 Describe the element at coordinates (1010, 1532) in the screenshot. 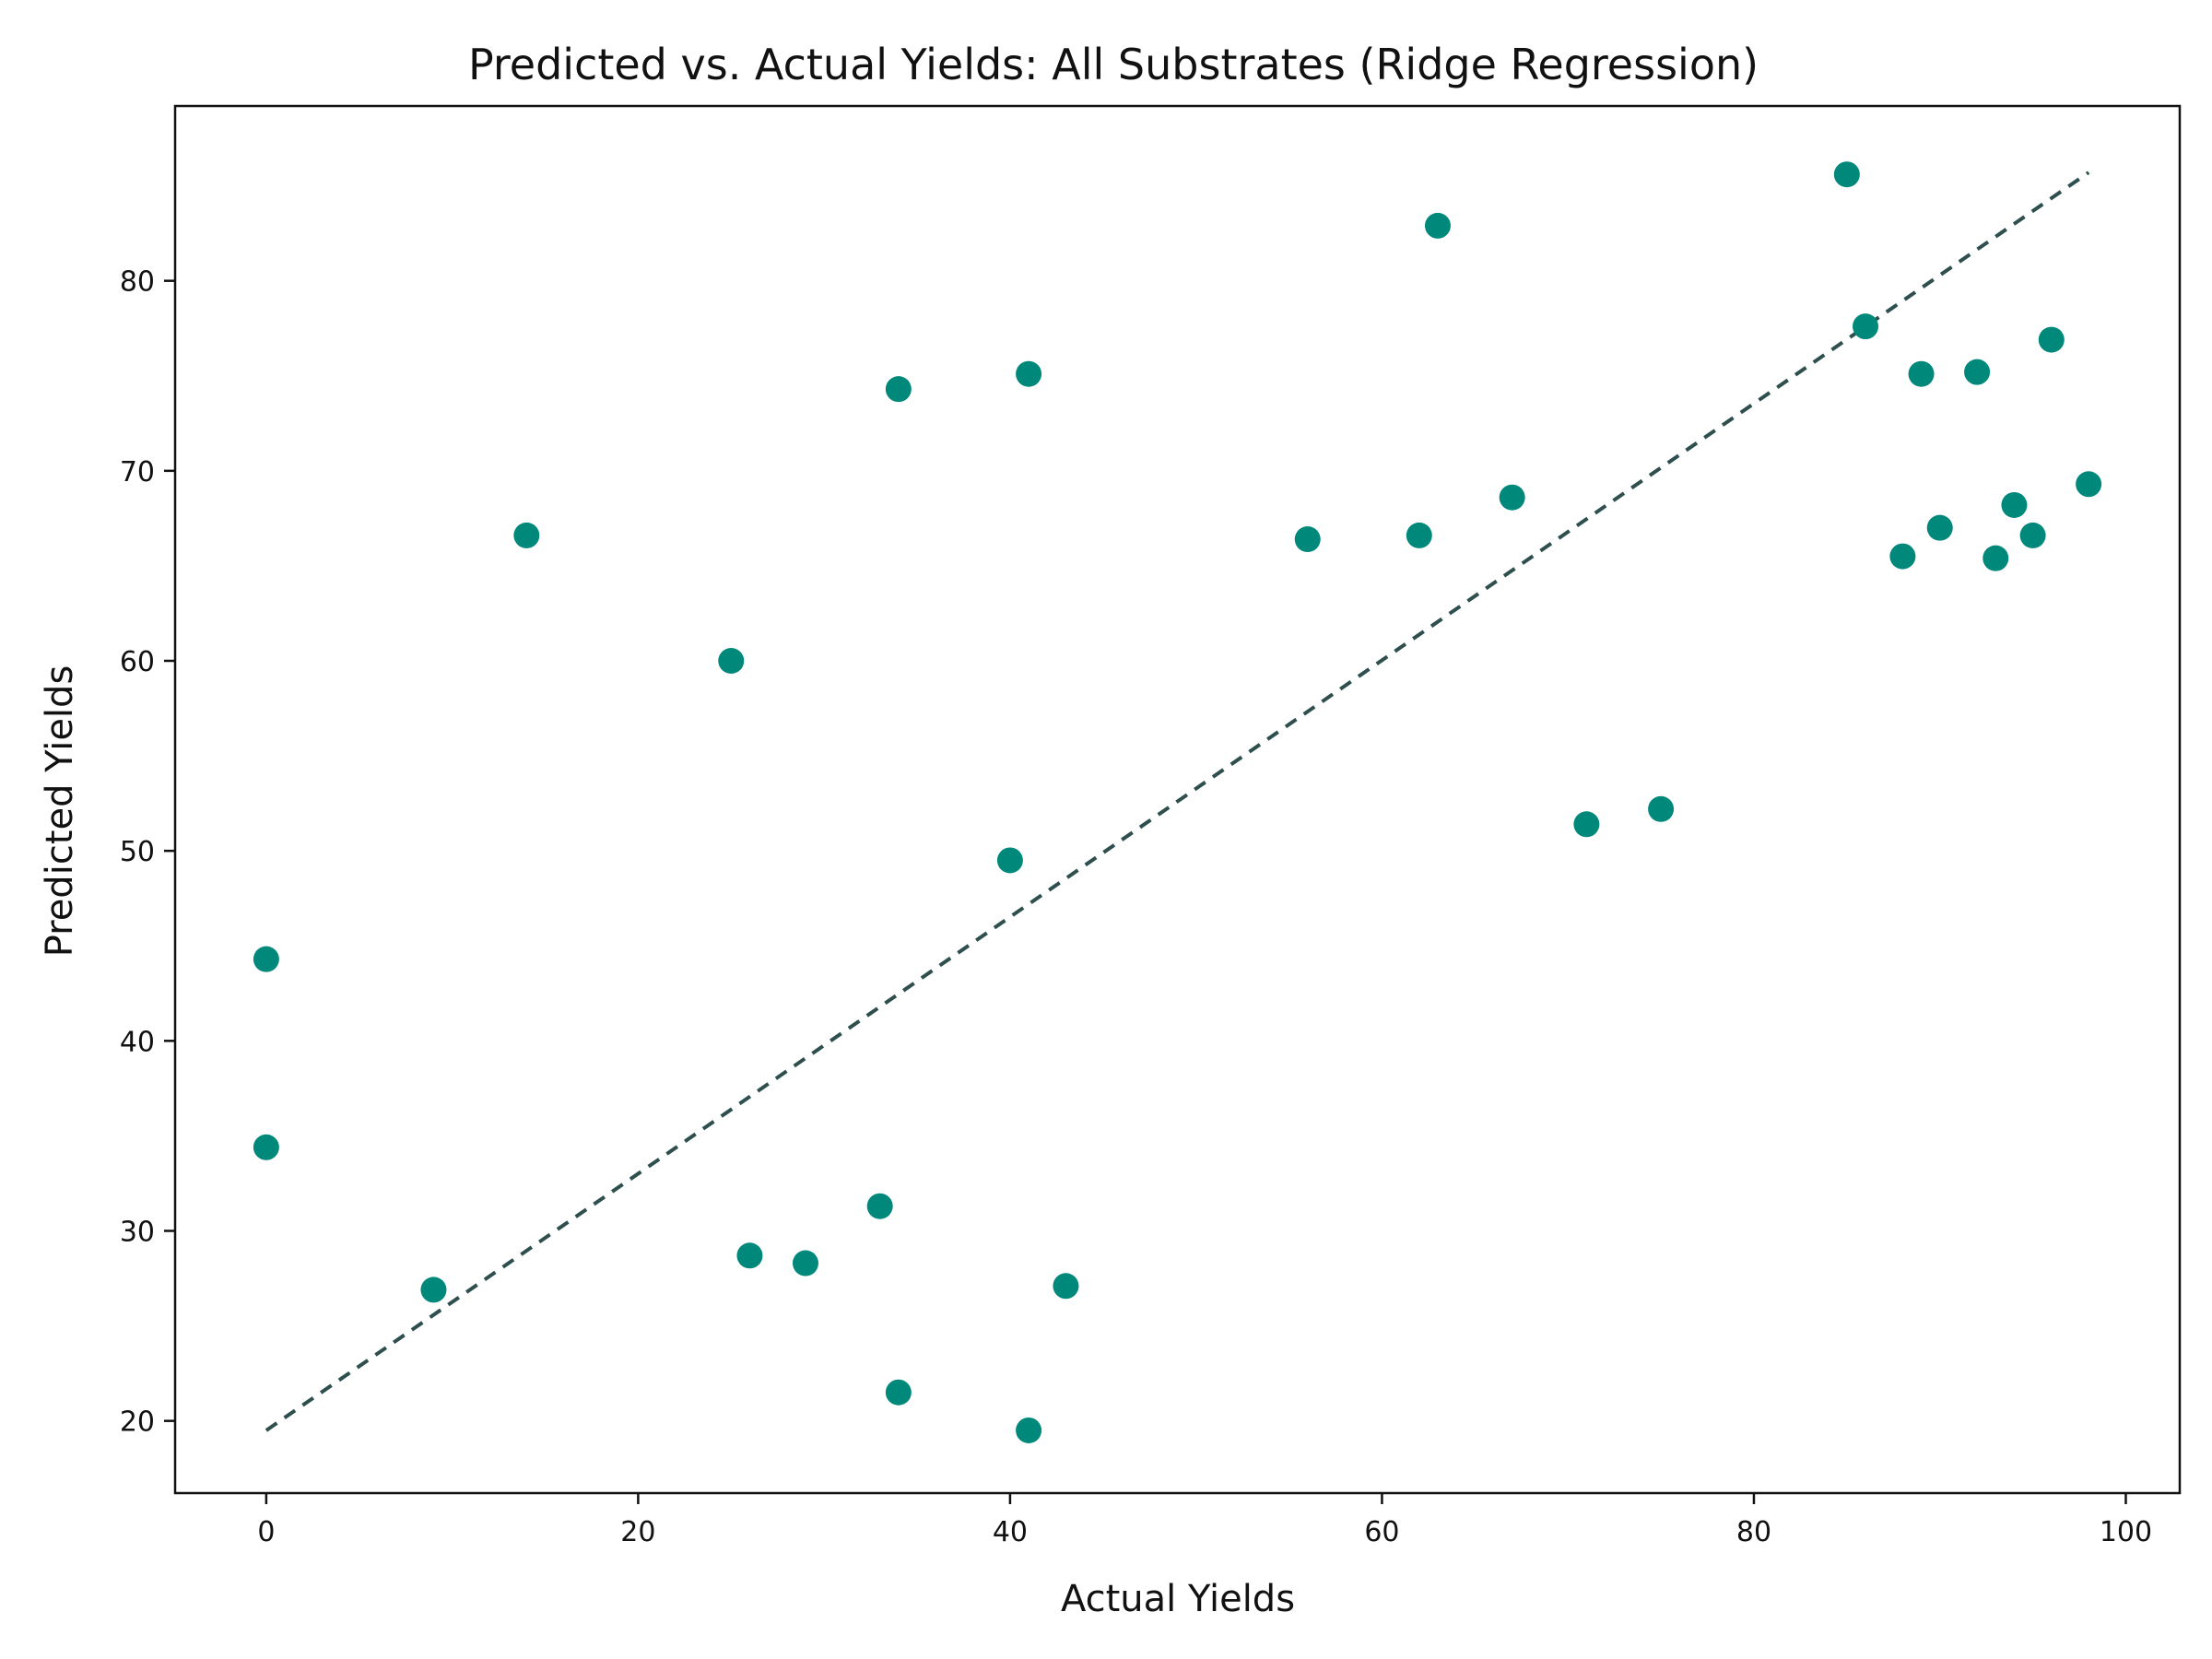

I see `x-tick-label: 40` at that location.